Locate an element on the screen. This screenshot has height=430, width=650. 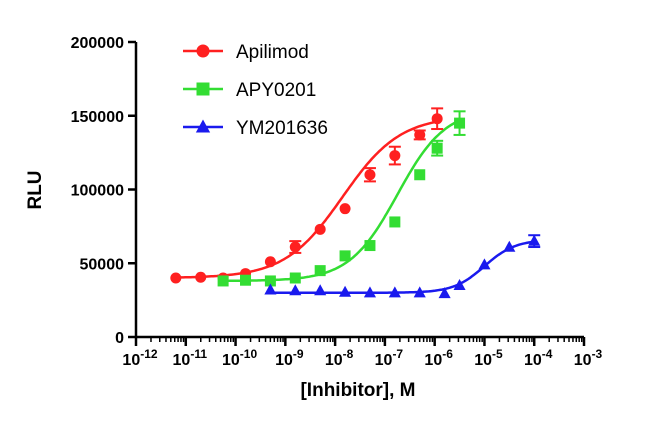
x-tick-label: 10⁻¹⁰ is located at coordinates (239, 358).